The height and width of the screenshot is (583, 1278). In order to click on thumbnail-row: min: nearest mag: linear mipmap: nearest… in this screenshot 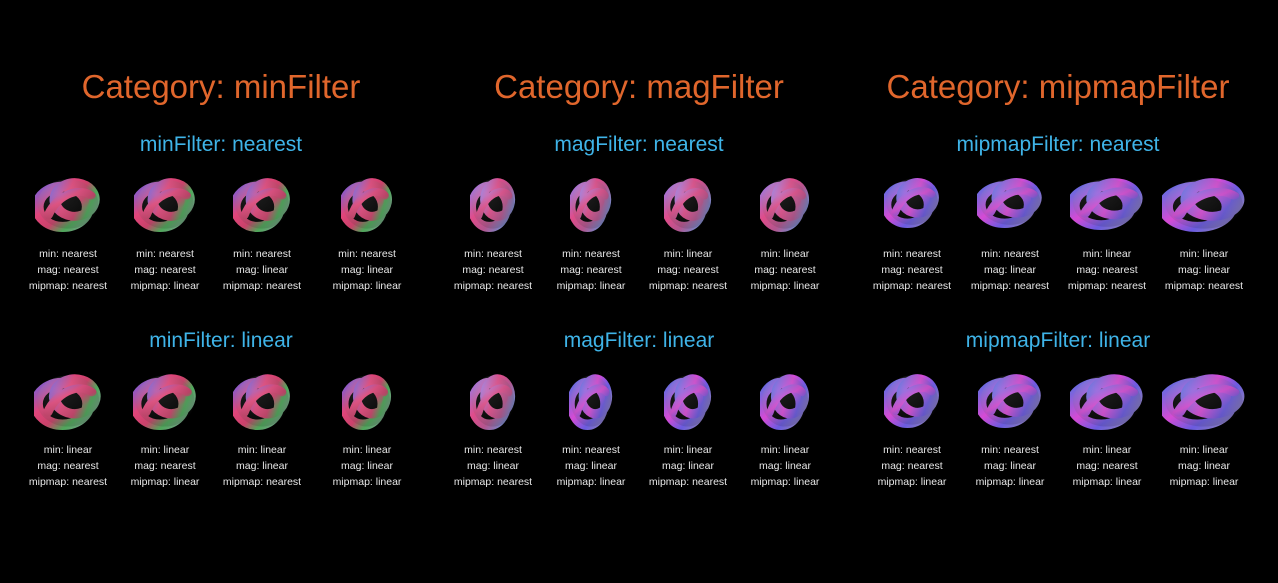, I will do `click(639, 432)`.